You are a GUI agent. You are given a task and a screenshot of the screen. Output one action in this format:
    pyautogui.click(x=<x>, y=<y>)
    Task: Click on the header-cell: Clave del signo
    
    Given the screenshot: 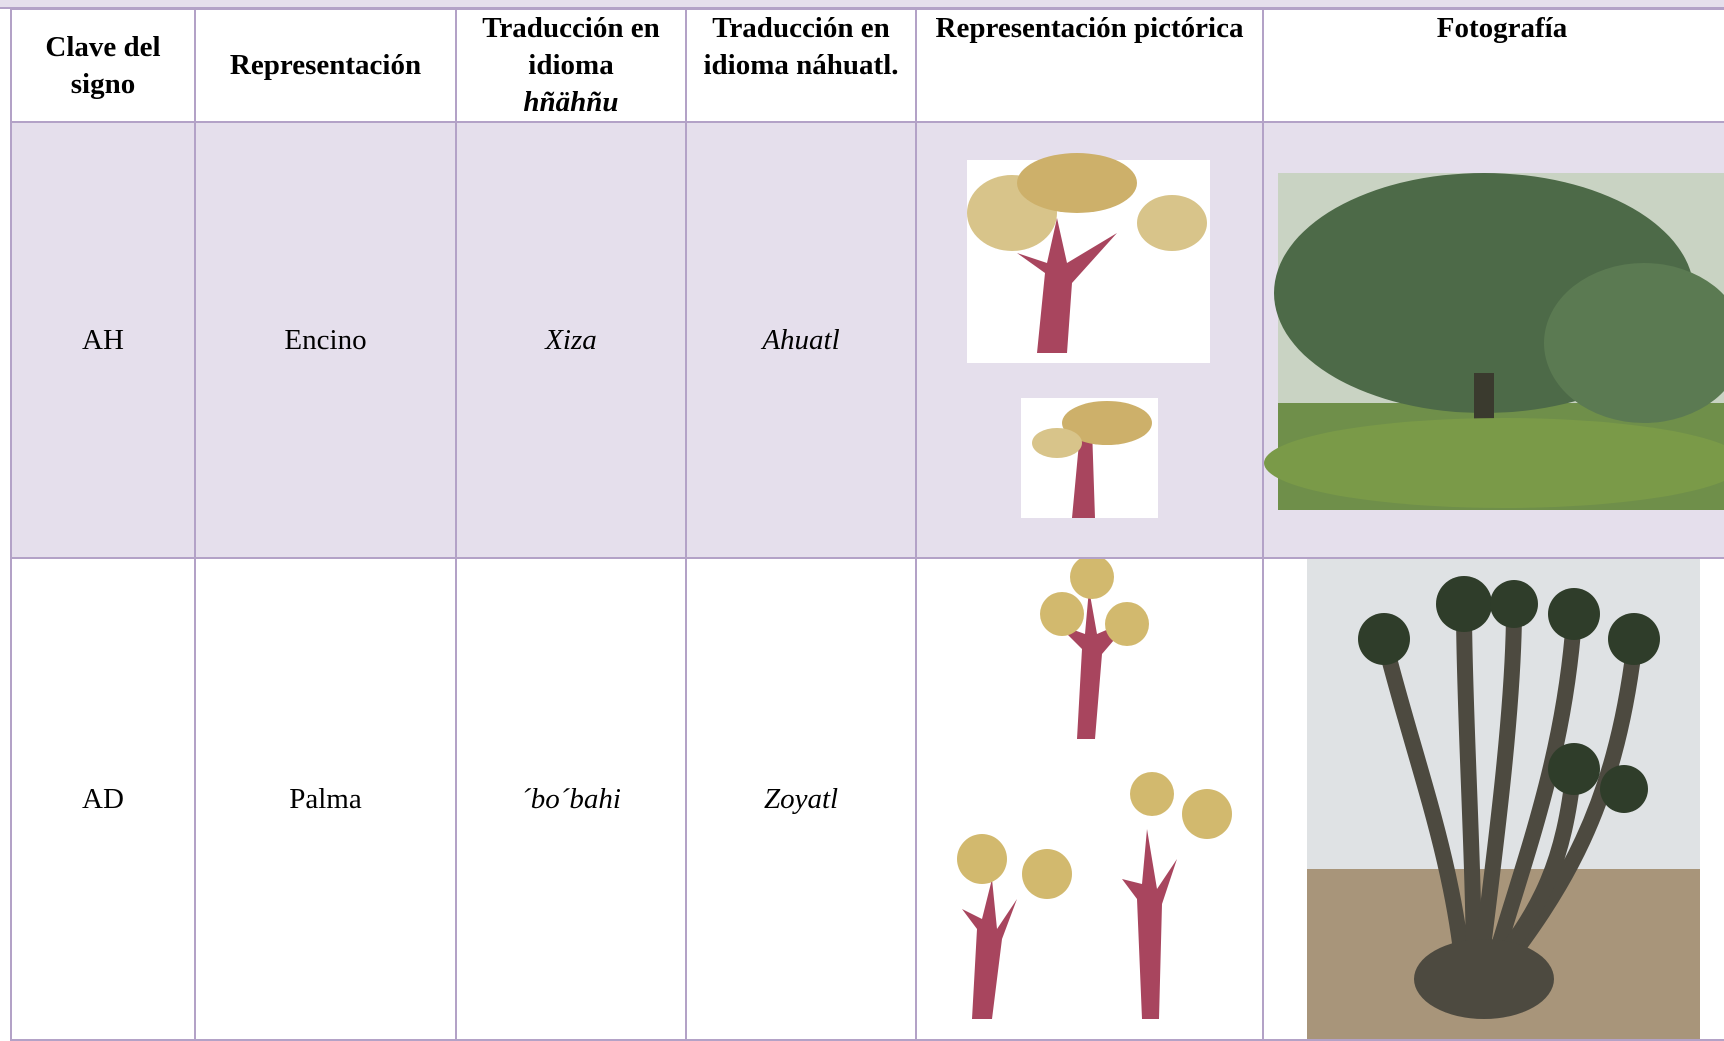 What is the action you would take?
    pyautogui.click(x=103, y=65)
    